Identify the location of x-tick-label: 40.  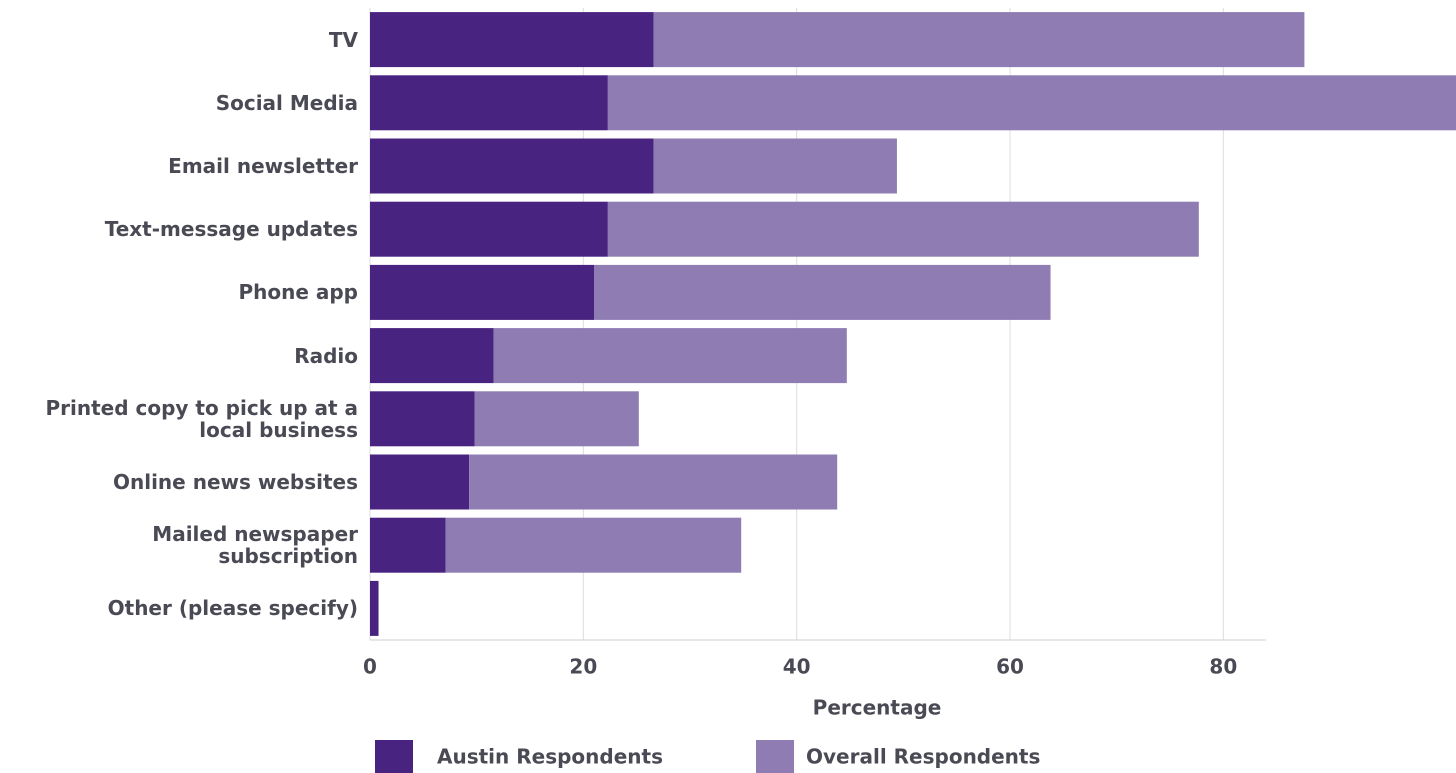
(797, 667).